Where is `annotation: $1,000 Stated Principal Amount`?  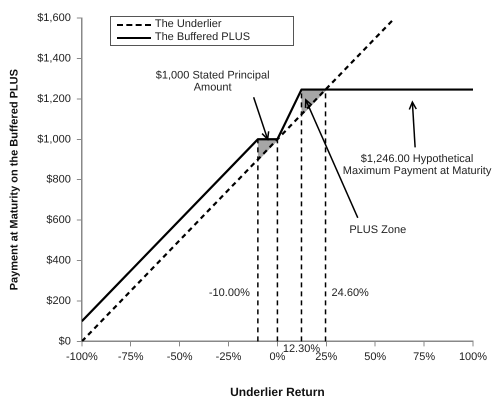 annotation: $1,000 Stated Principal Amount is located at coordinates (213, 81).